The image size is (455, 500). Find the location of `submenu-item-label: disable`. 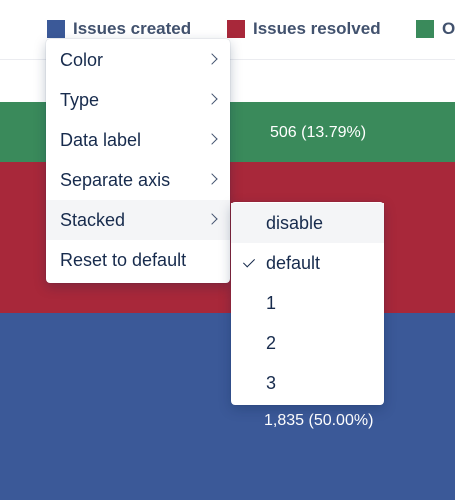

submenu-item-label: disable is located at coordinates (295, 222).